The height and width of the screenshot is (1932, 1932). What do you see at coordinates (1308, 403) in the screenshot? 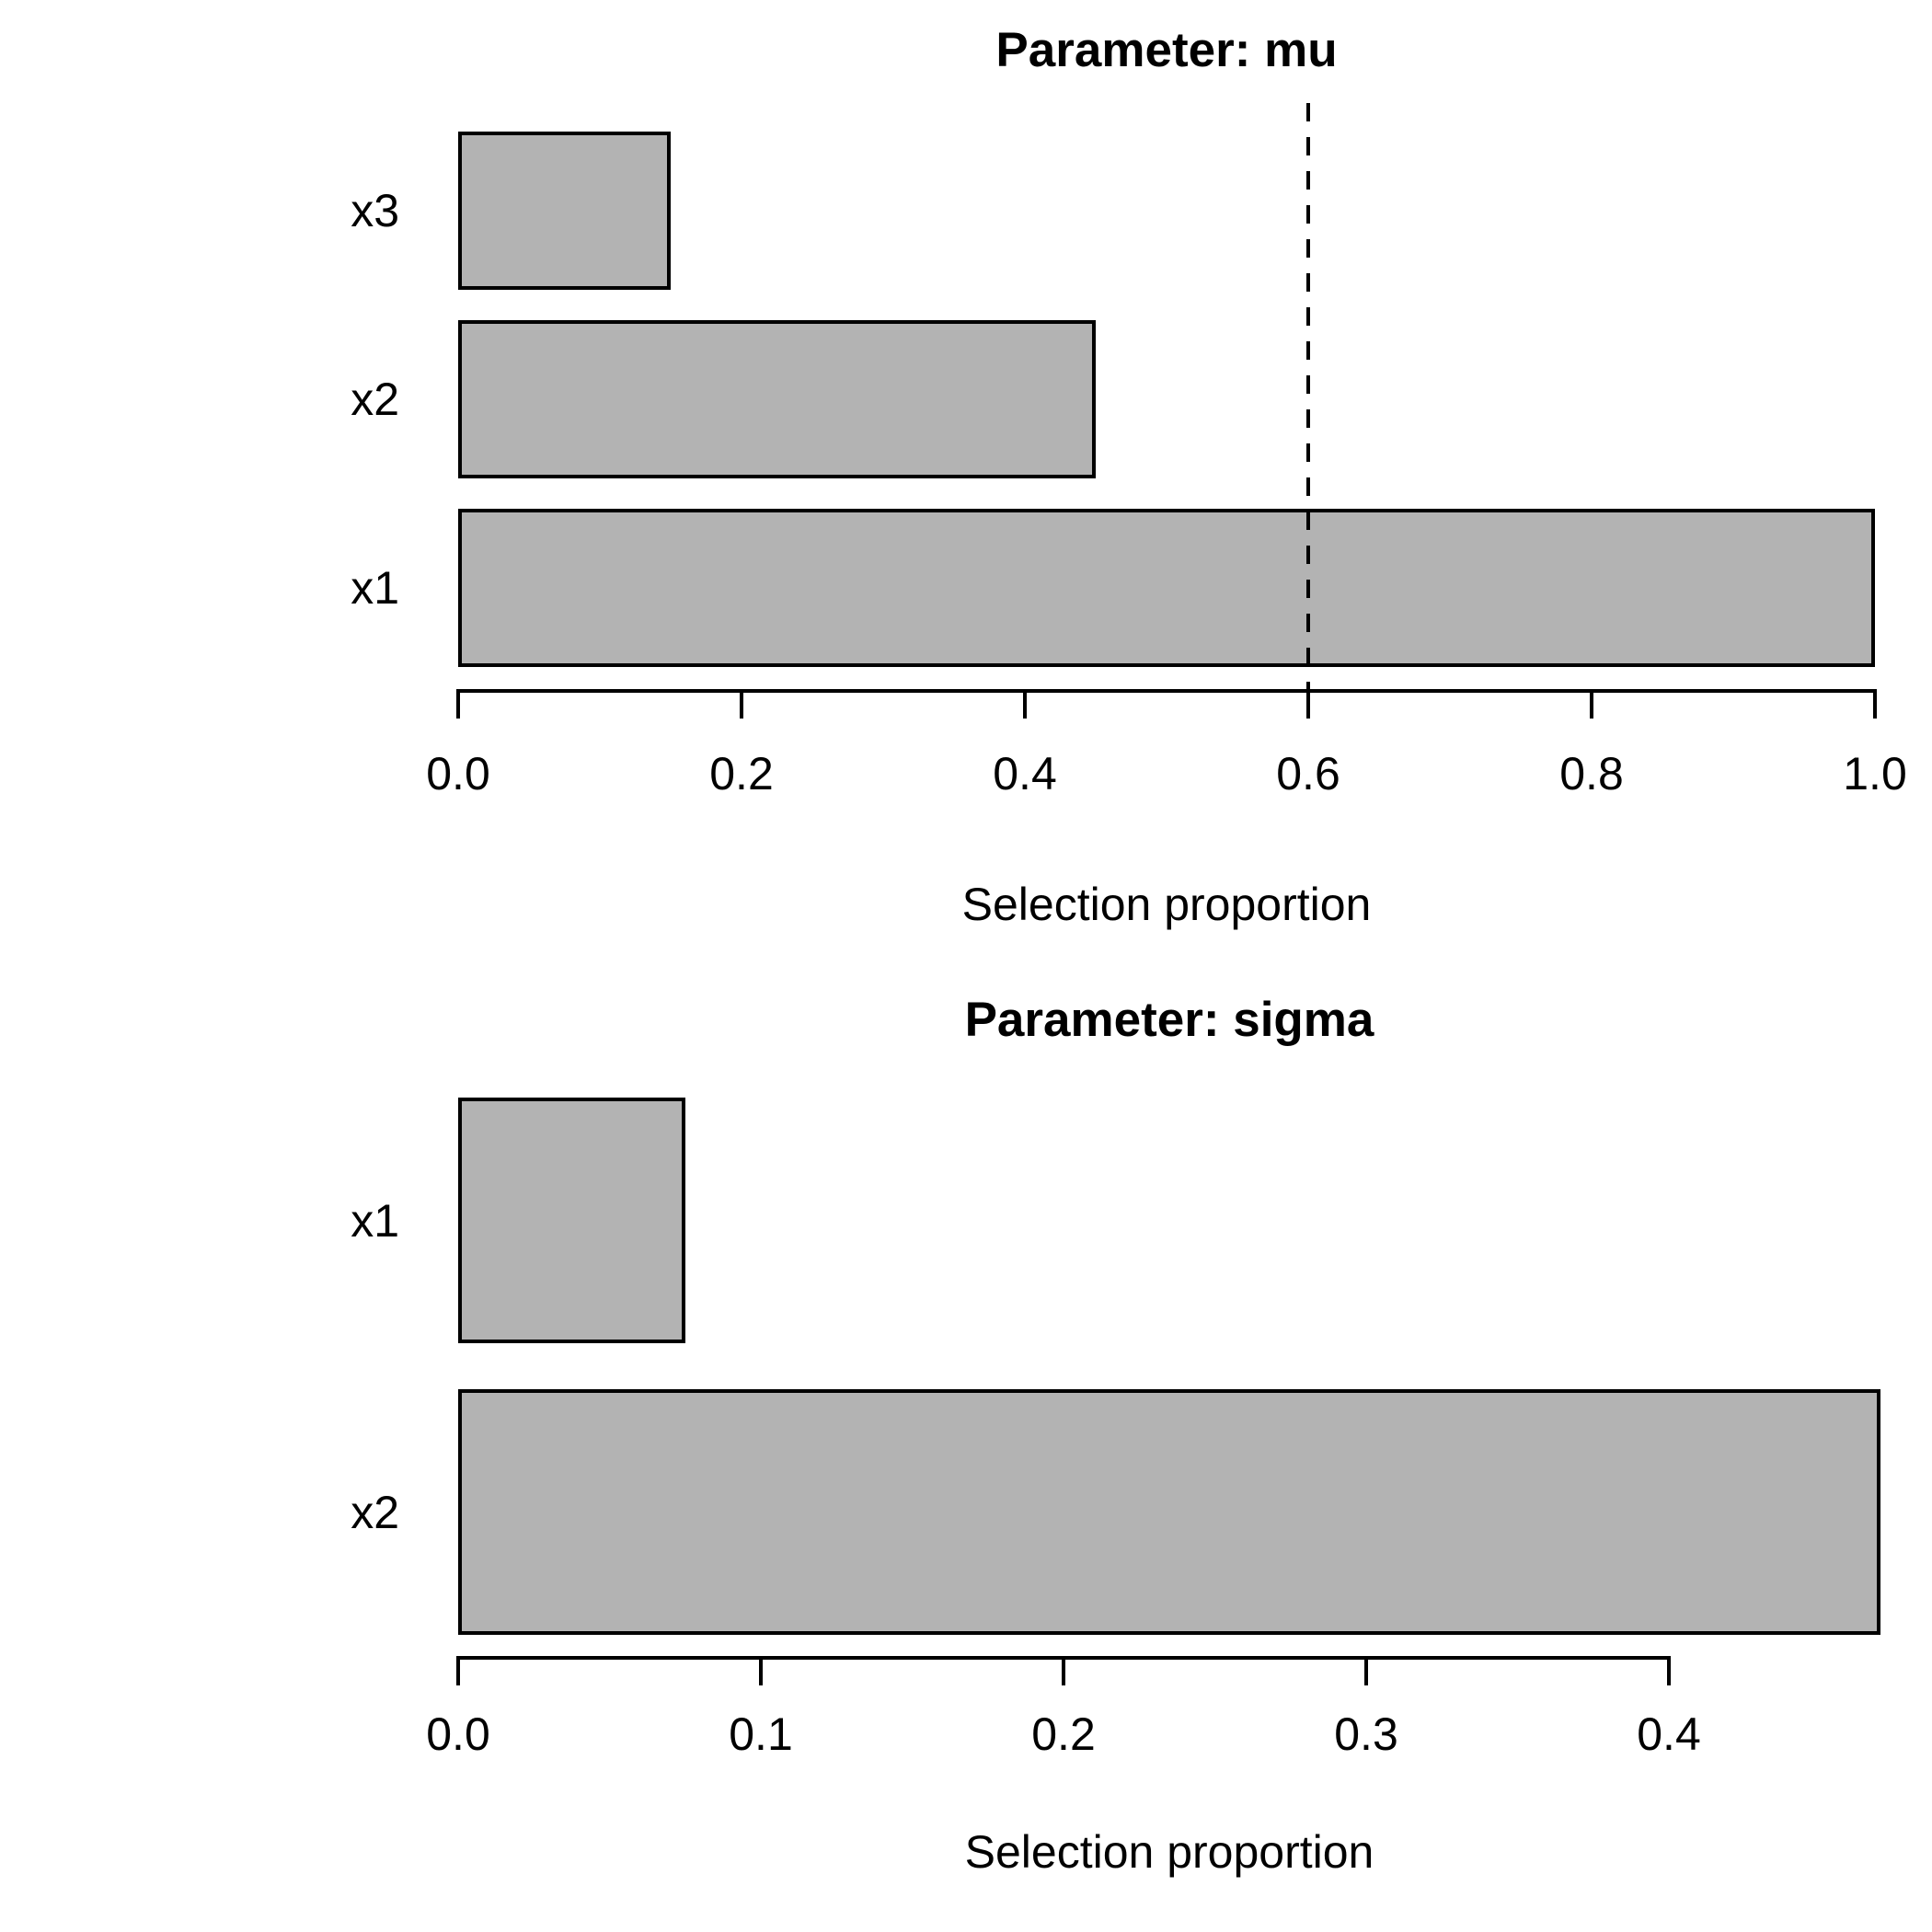
I see `threshold-dashed-line` at bounding box center [1308, 403].